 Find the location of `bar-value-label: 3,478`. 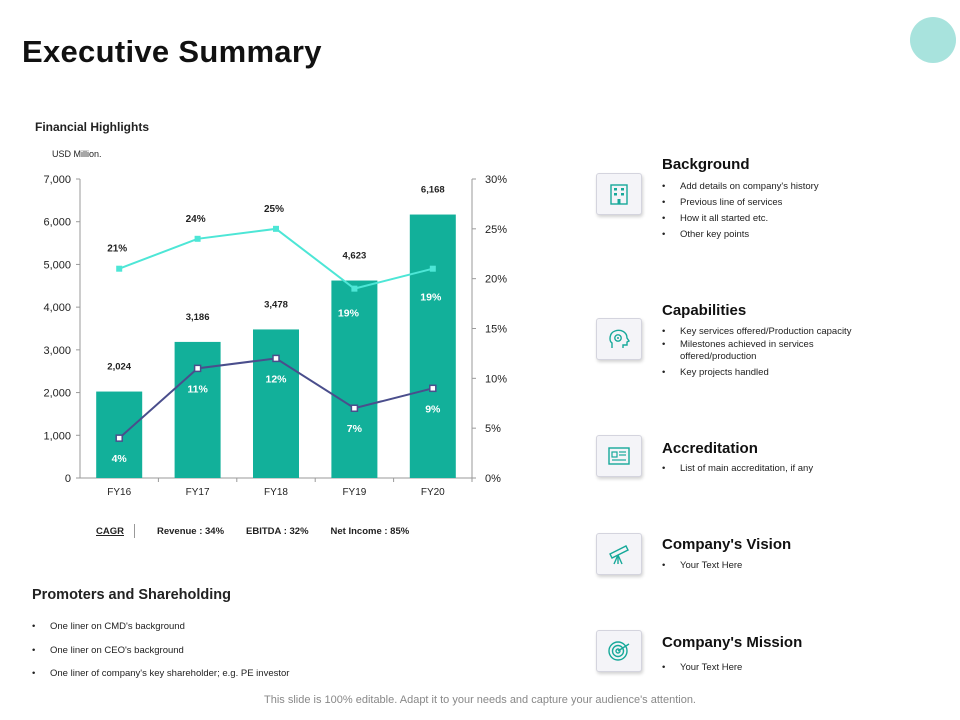

bar-value-label: 3,478 is located at coordinates (276, 304).